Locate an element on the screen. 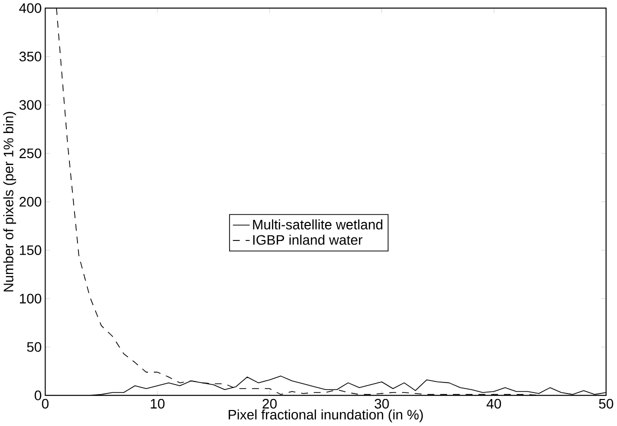  y-tick-label: 400 is located at coordinates (30, 9).